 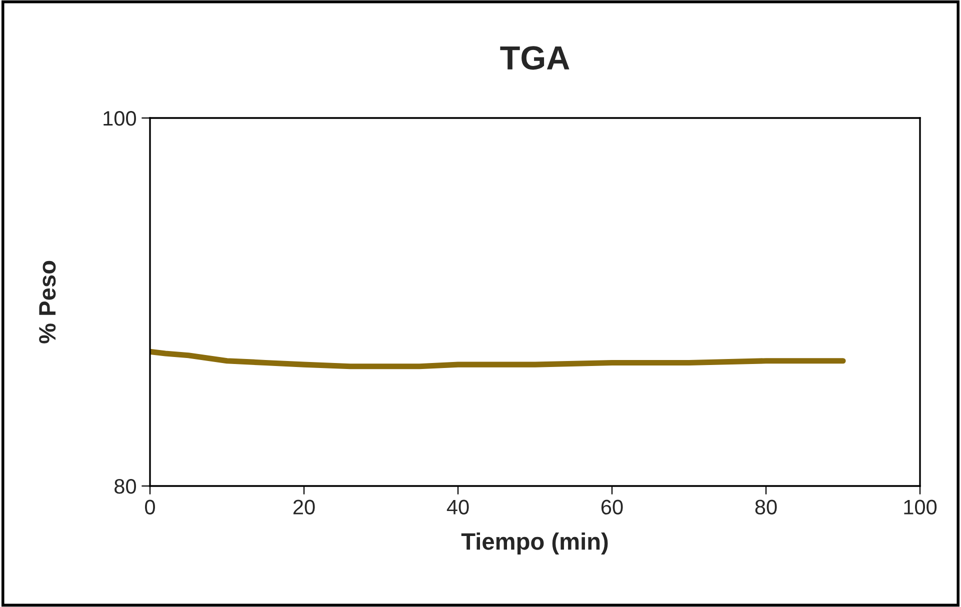 I want to click on x-axis-title: Tiempo (min), so click(x=534, y=543).